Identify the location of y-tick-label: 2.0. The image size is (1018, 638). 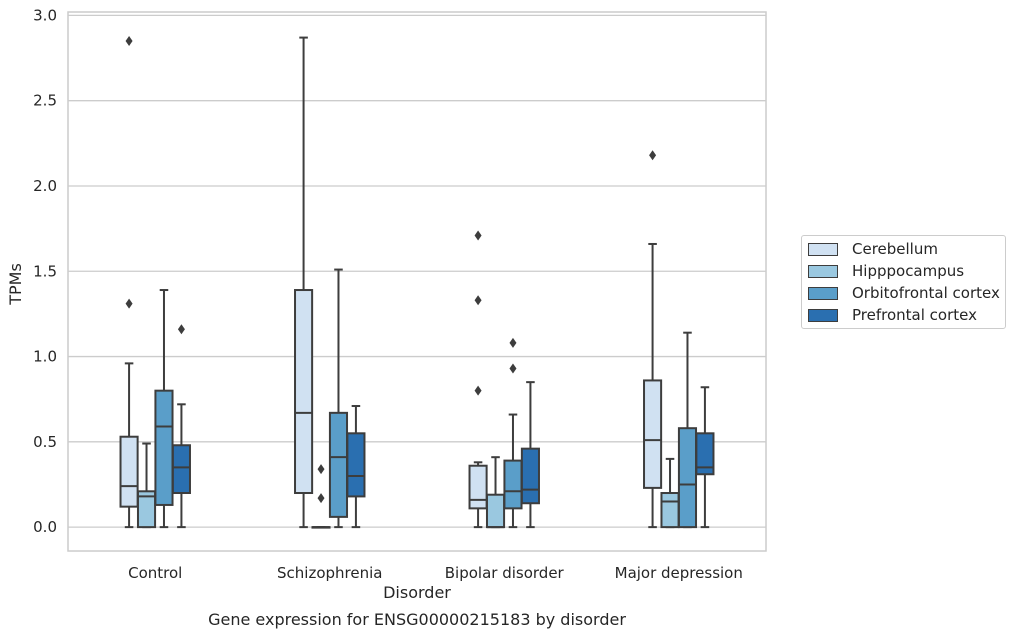
(45, 186).